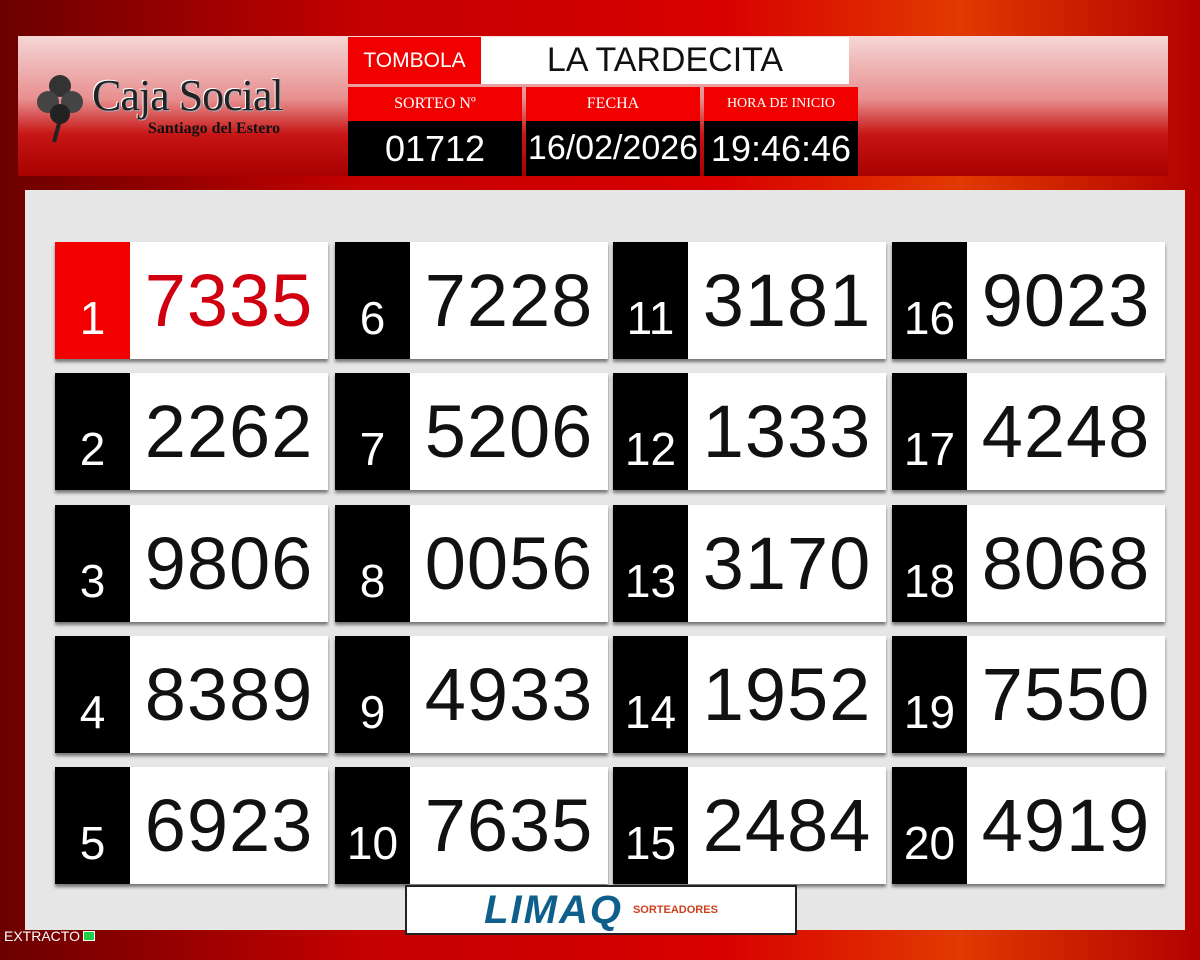 The image size is (1200, 960). Describe the element at coordinates (1066, 431) in the screenshot. I see `result-number: 4248` at that location.